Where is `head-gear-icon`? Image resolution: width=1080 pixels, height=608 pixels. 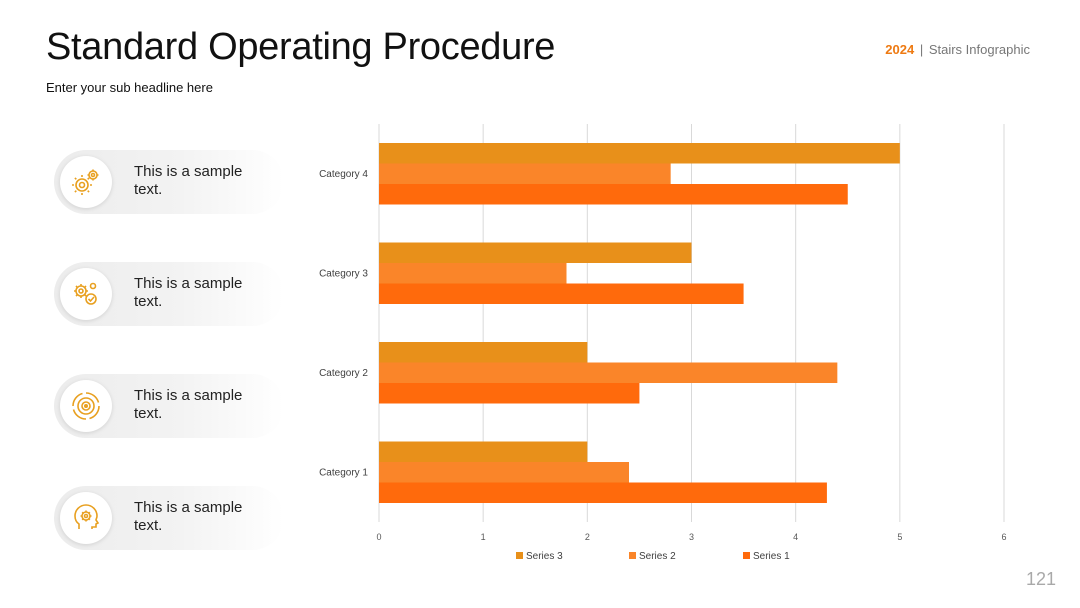 head-gear-icon is located at coordinates (87, 516).